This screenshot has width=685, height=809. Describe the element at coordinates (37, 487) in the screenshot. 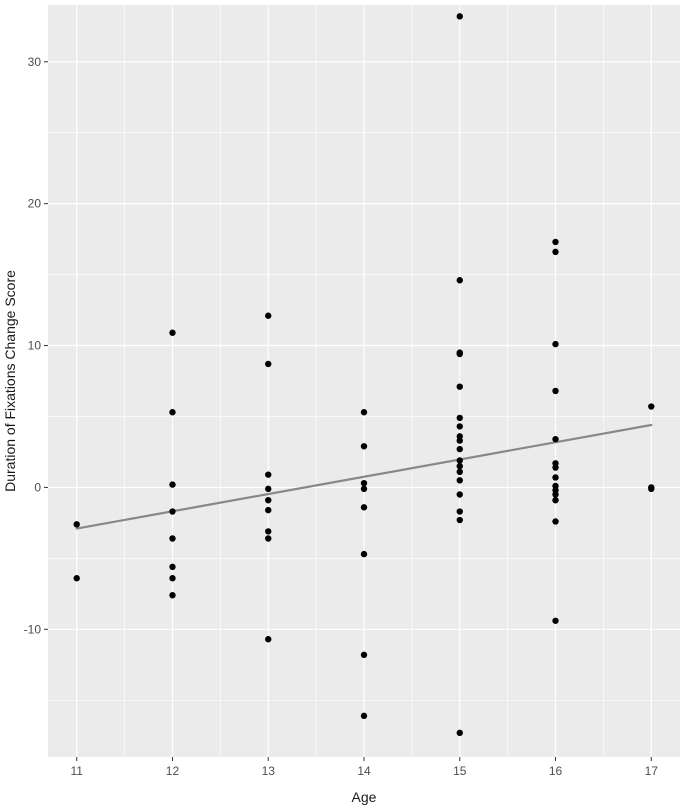

I see `y-tick-label: 0` at that location.